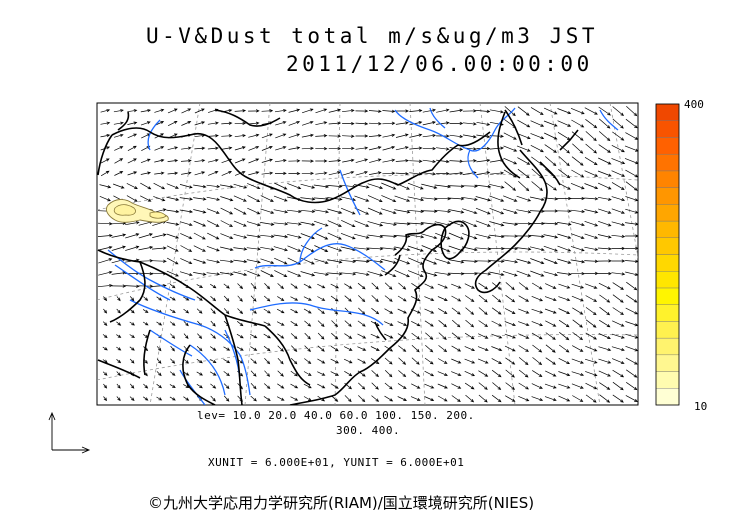  I want to click on chart-title: U-V&Dust total m/s&ug/m3 JST, so click(372, 36).